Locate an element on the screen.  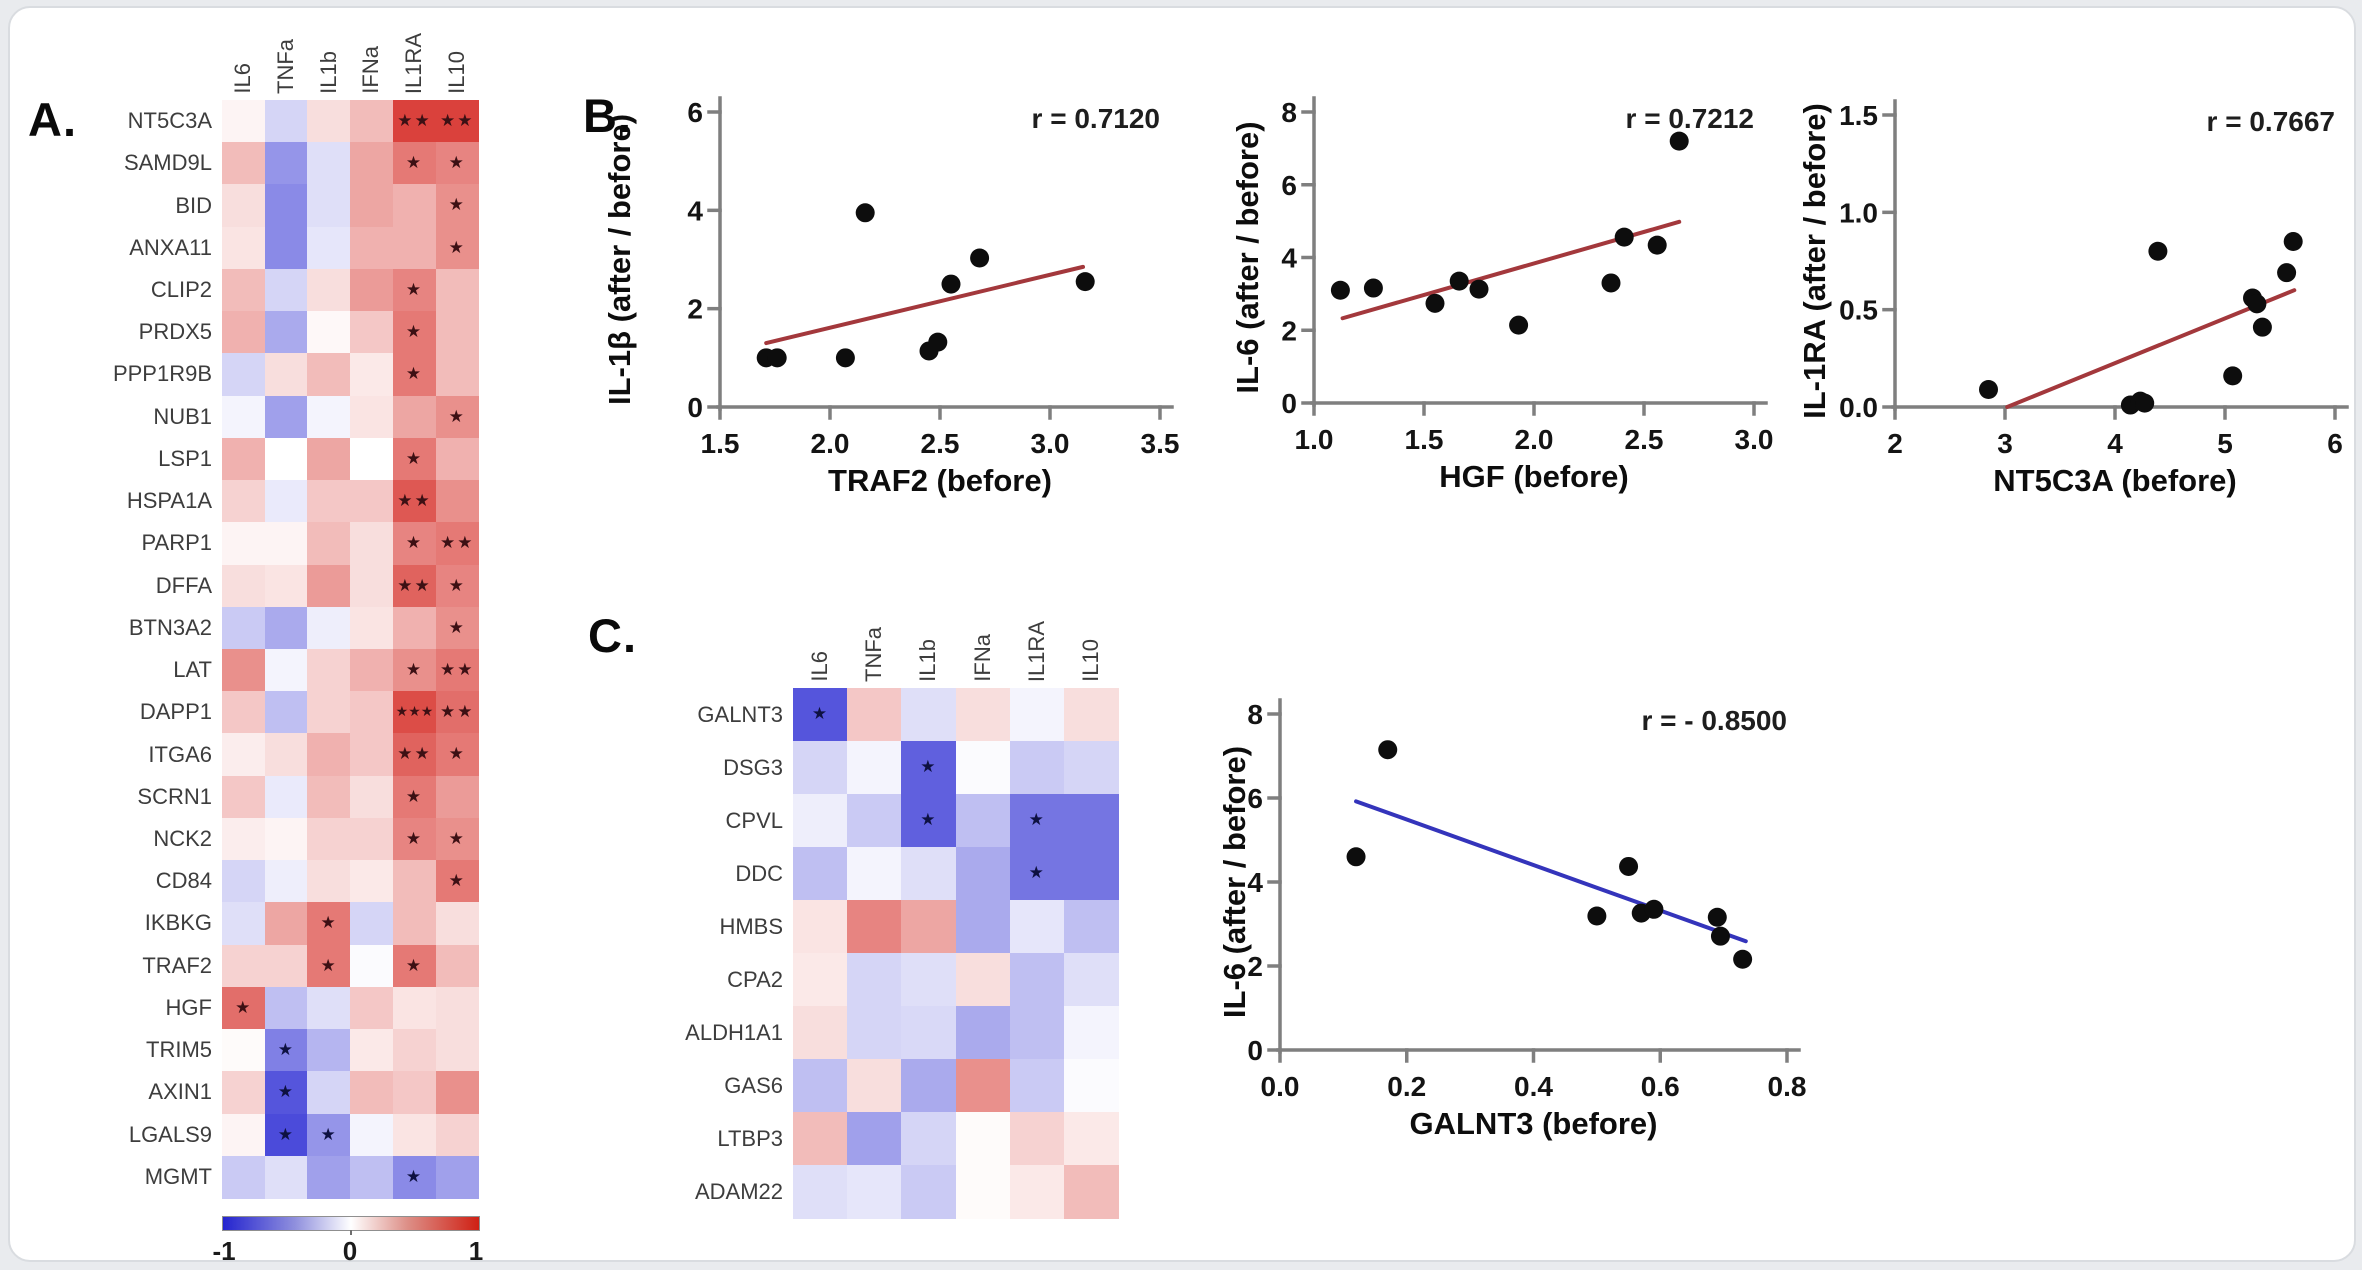
colorbar-zero-tick is located at coordinates (351, 1232).